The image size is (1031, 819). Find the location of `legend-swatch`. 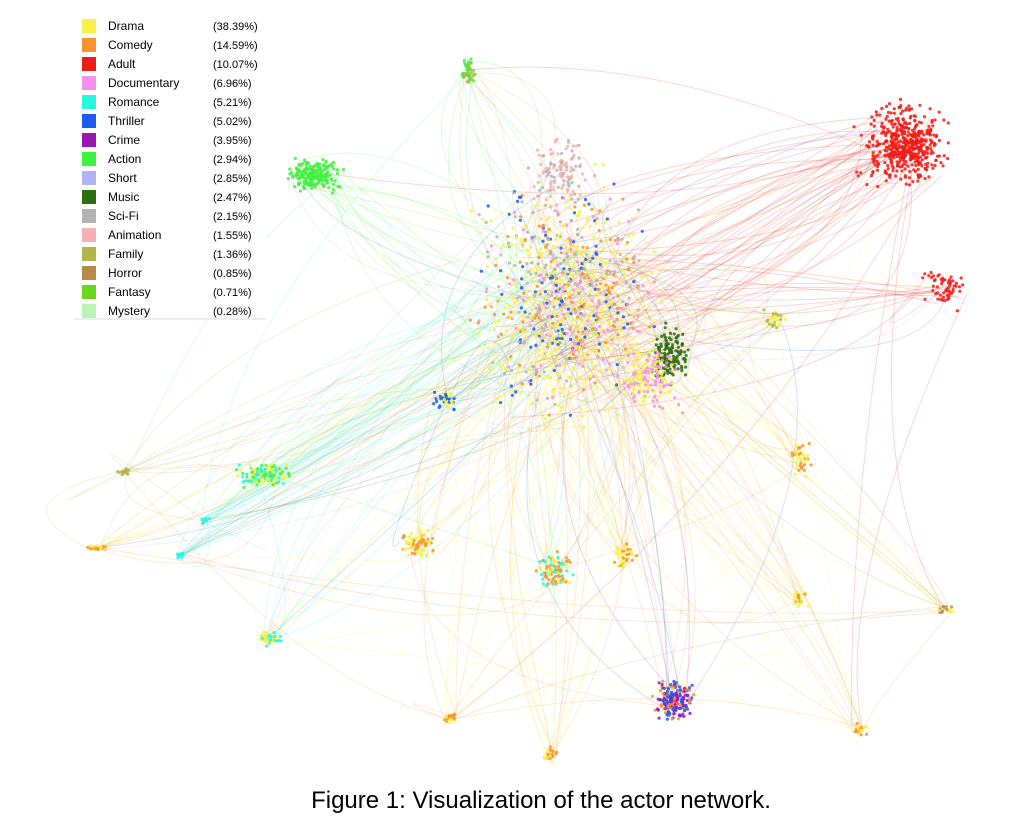

legend-swatch is located at coordinates (89, 178).